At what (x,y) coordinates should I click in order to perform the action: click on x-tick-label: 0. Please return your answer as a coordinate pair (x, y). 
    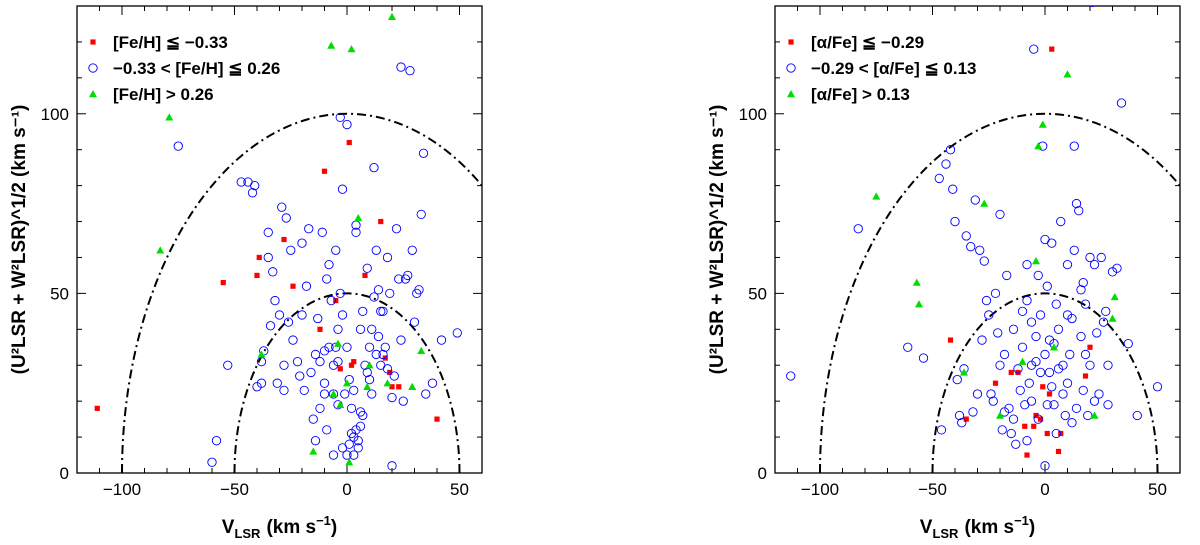
    Looking at the image, I should click on (1044, 489).